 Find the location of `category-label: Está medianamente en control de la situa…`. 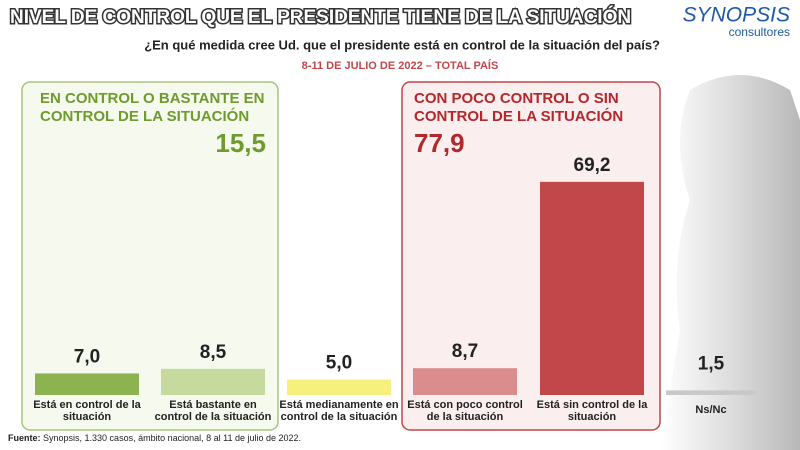

category-label: Está medianamente en control de la situa… is located at coordinates (339, 411).